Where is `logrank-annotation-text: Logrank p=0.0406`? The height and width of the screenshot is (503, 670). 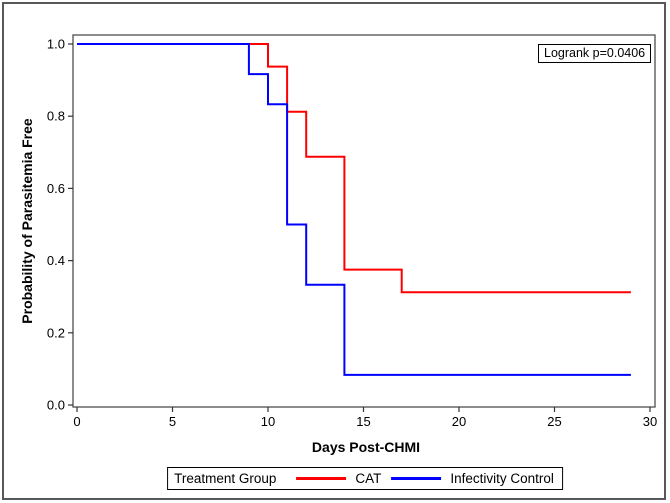 logrank-annotation-text: Logrank p=0.0406 is located at coordinates (595, 53).